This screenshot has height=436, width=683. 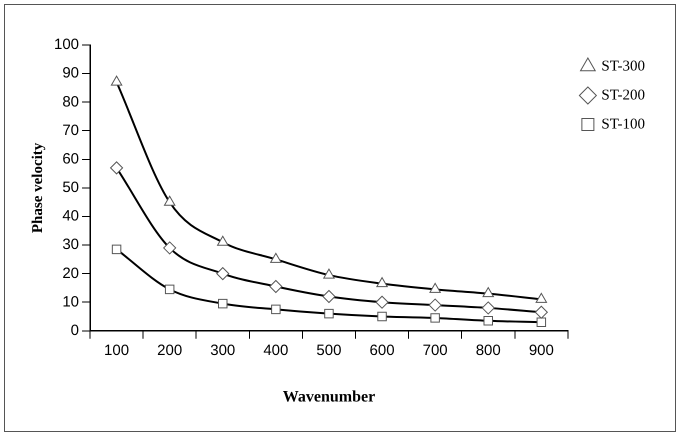 What do you see at coordinates (67, 45) in the screenshot?
I see `y-tick-label: 100` at bounding box center [67, 45].